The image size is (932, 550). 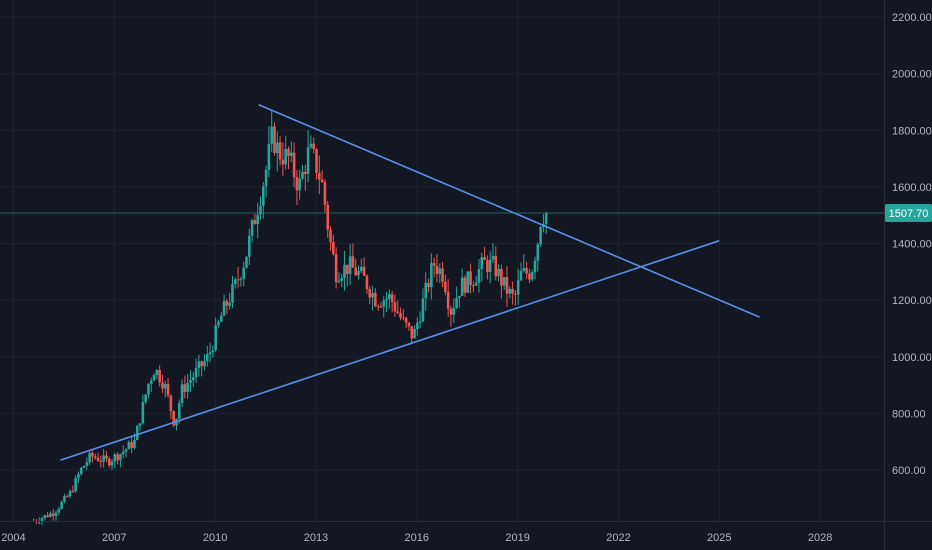 I want to click on y-tick-label: 1800.00, so click(x=912, y=131).